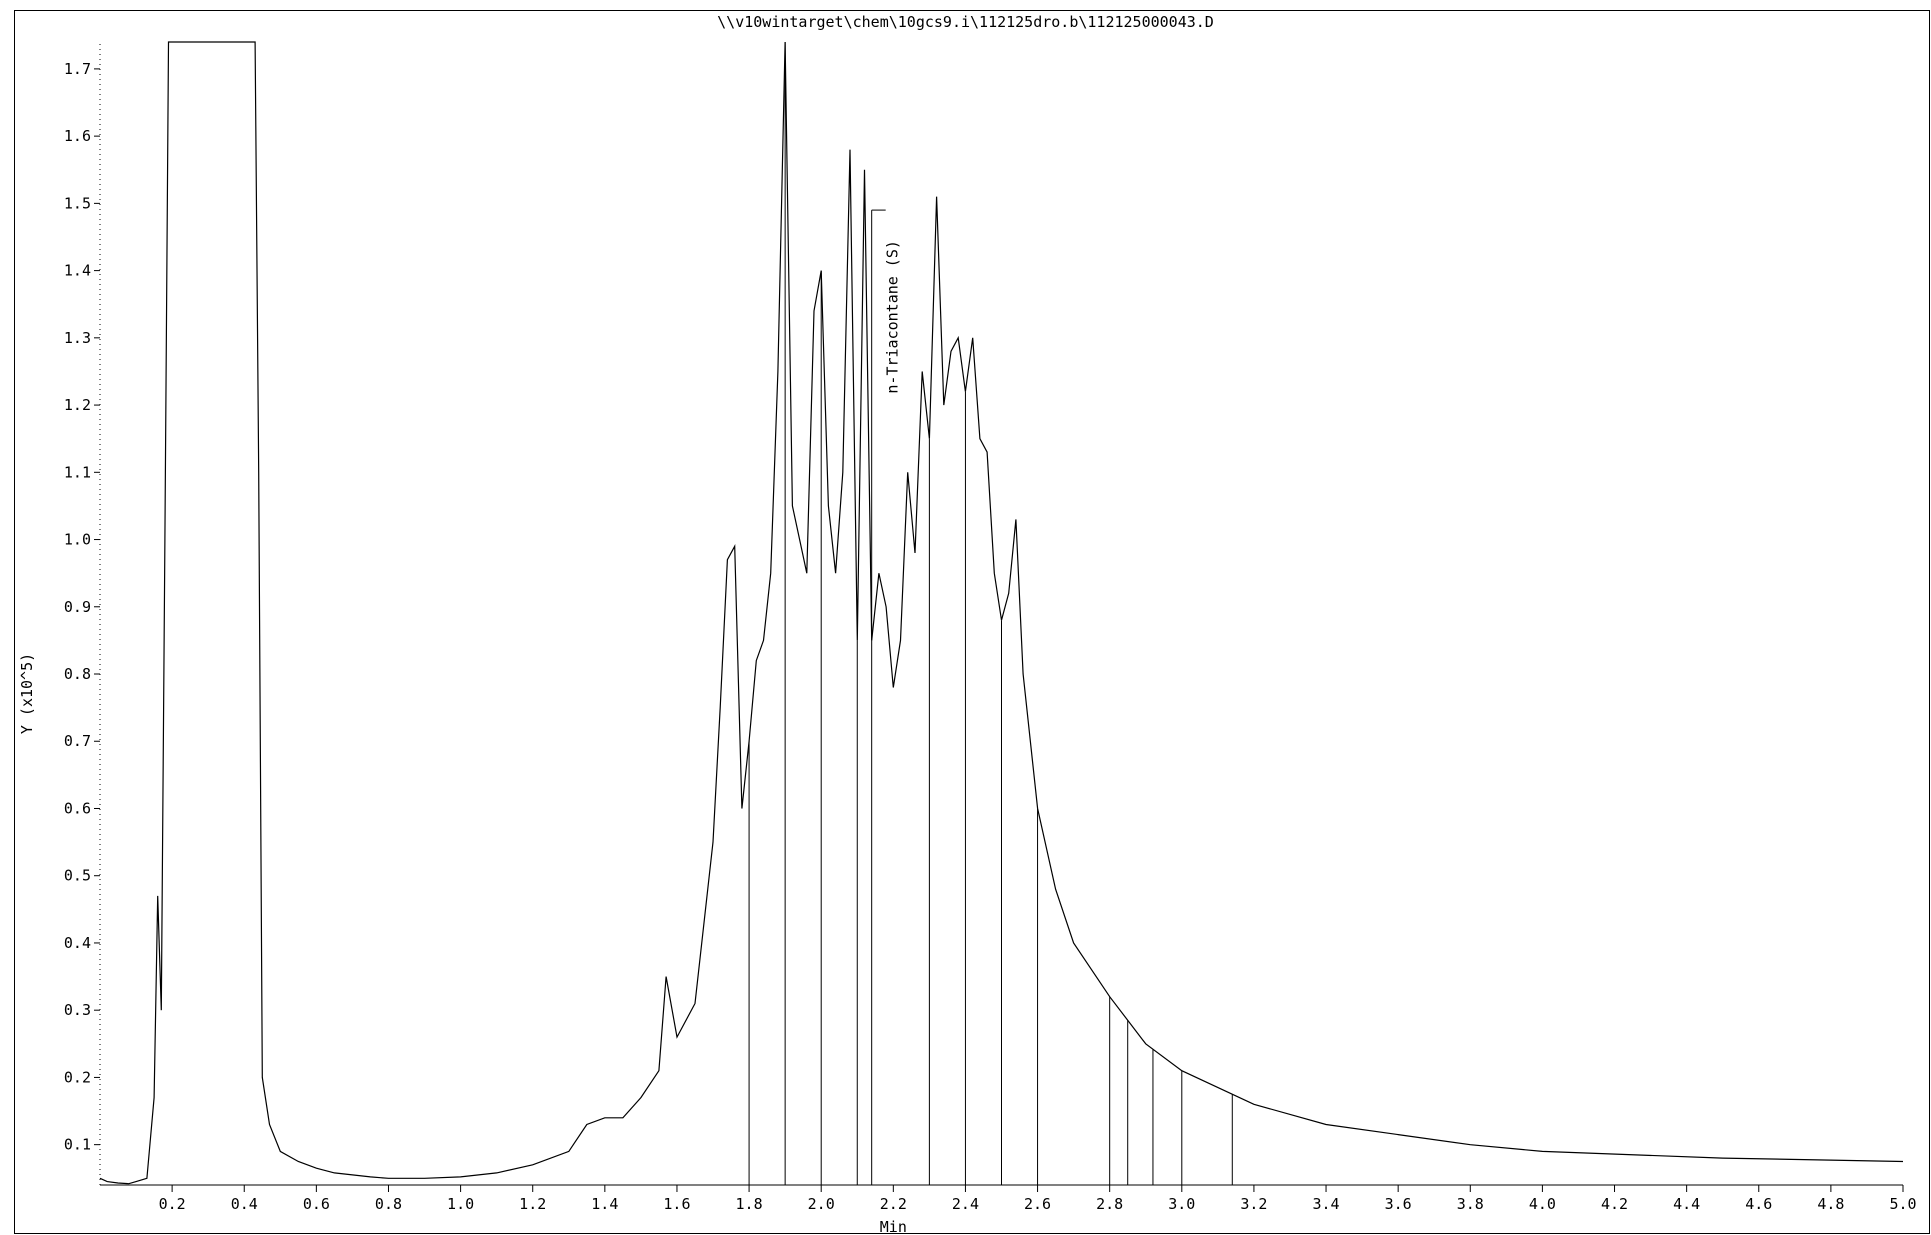 Image resolution: width=1931 pixels, height=1235 pixels. What do you see at coordinates (1614, 1204) in the screenshot?
I see `x-tick-label: 4.2` at bounding box center [1614, 1204].